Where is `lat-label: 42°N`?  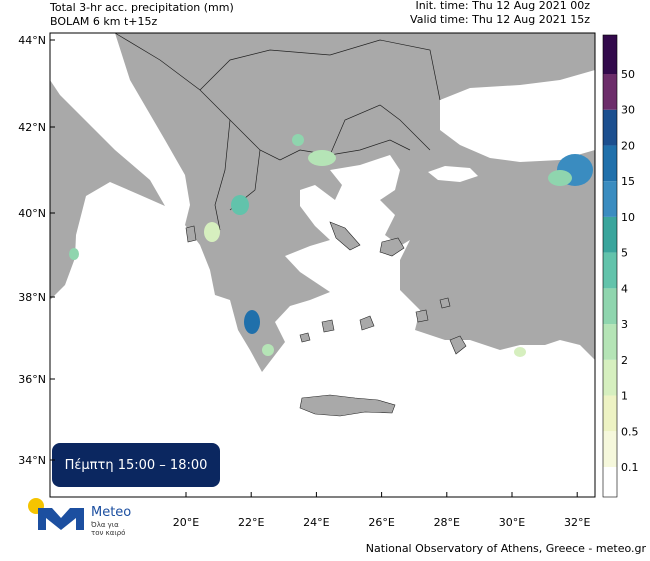 lat-label: 42°N is located at coordinates (32, 127).